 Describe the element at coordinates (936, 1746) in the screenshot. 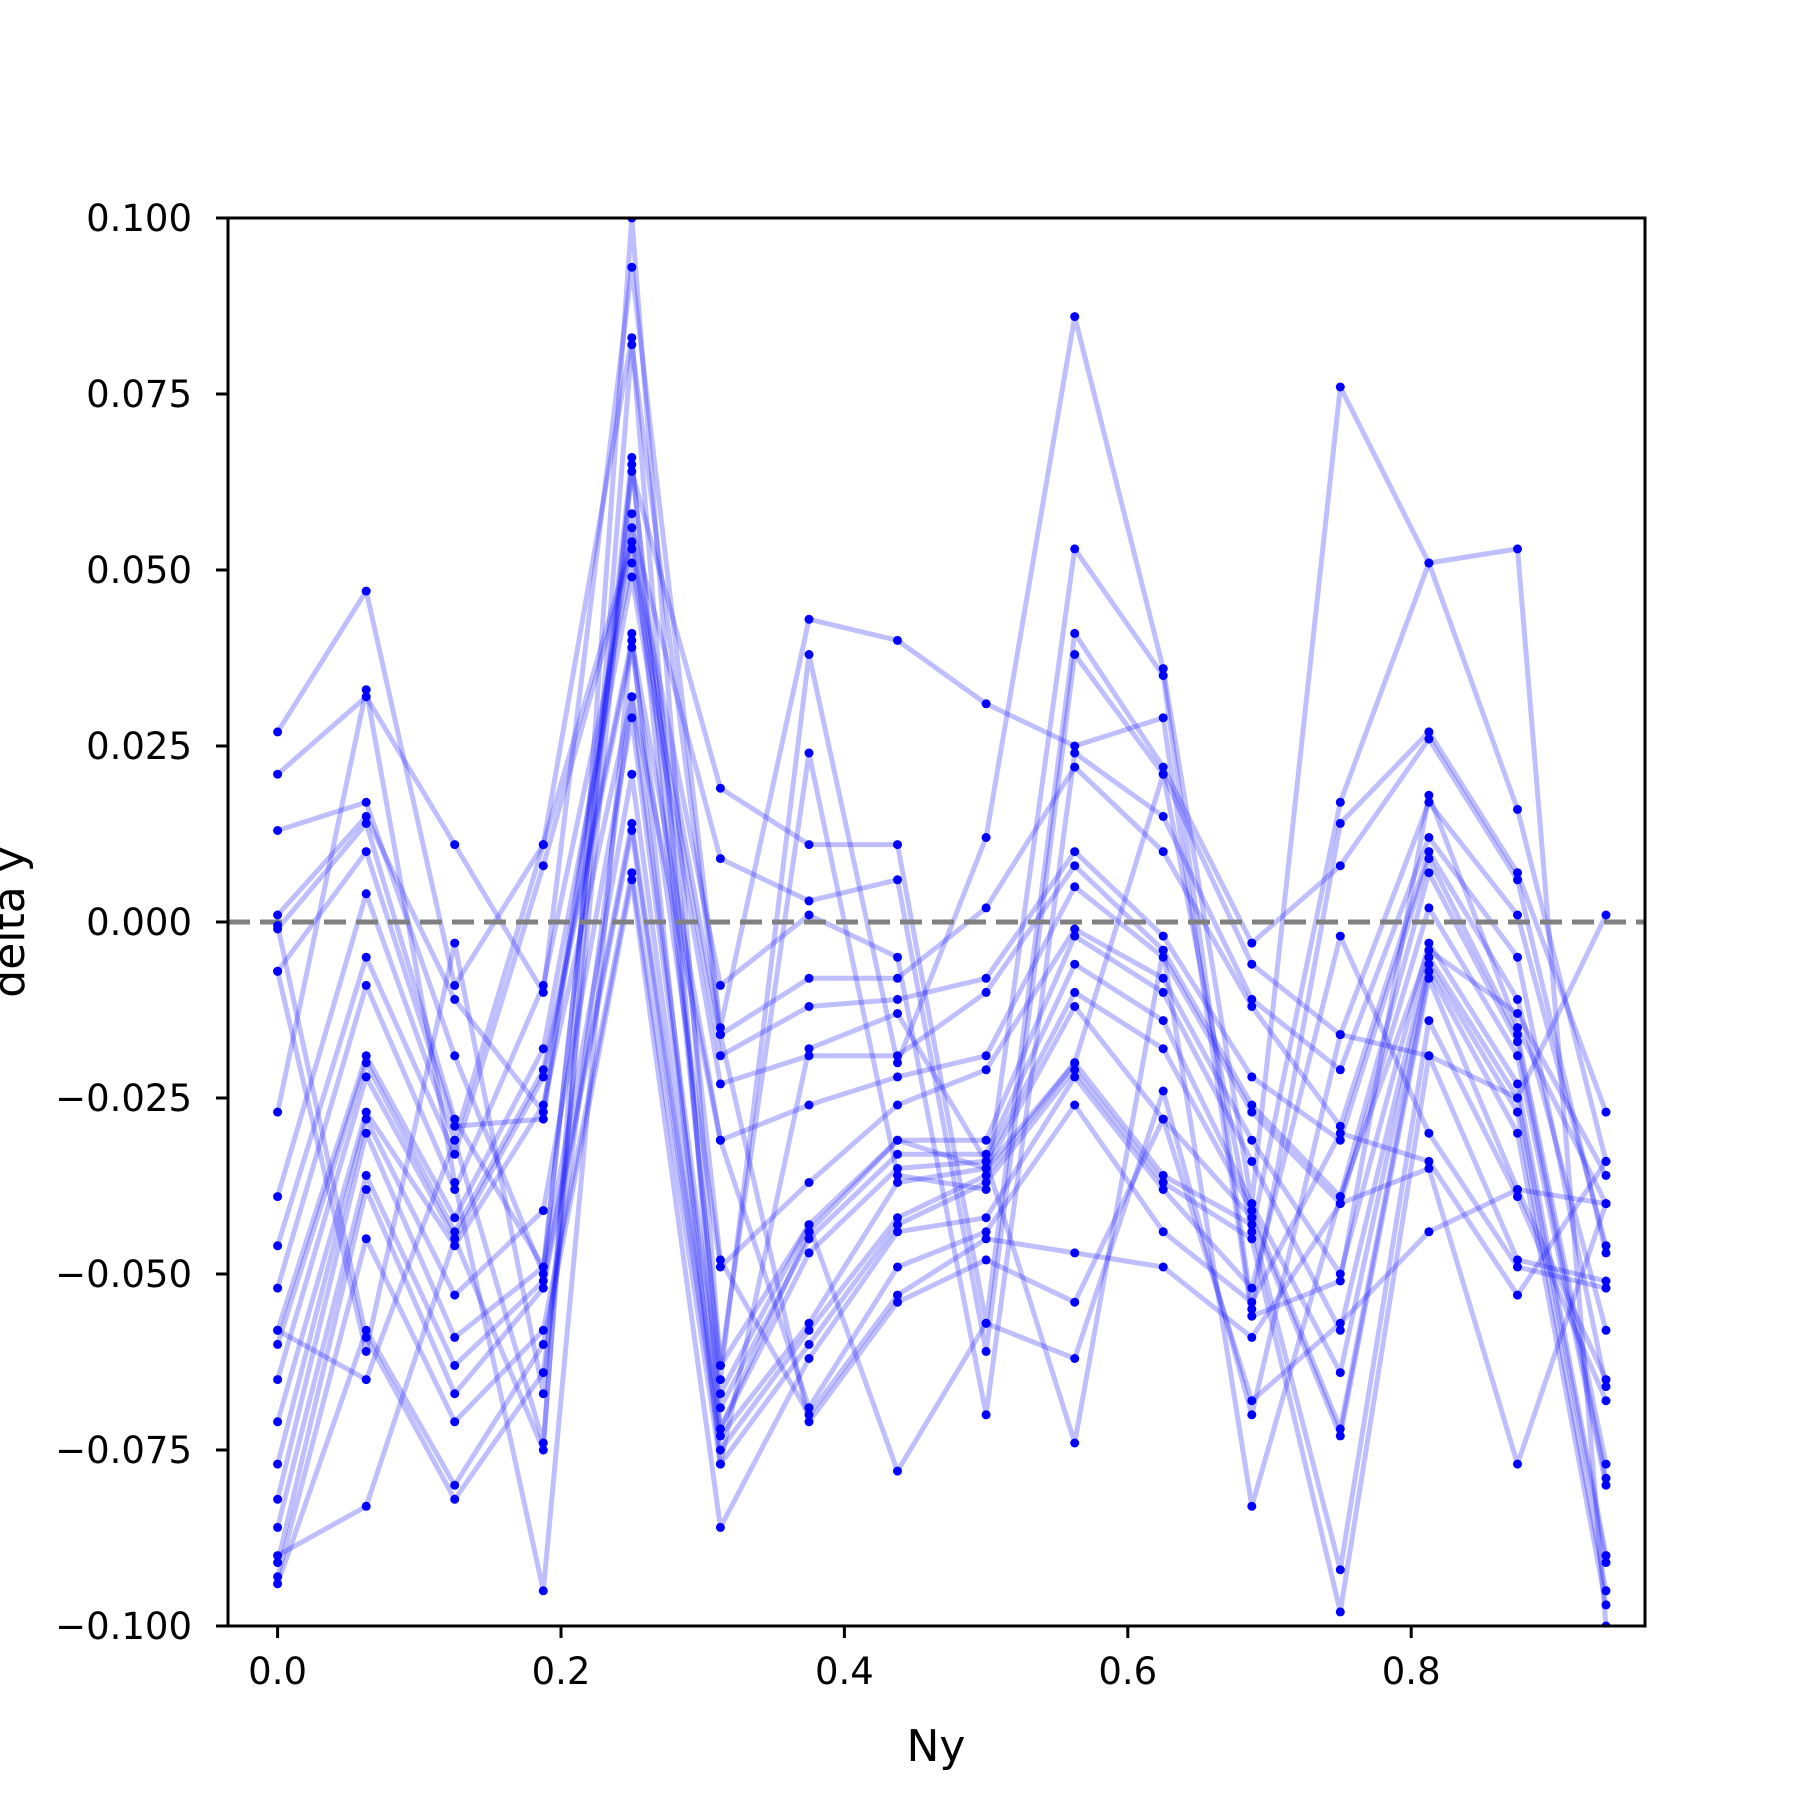

I see `x-axis-title: Ny` at that location.